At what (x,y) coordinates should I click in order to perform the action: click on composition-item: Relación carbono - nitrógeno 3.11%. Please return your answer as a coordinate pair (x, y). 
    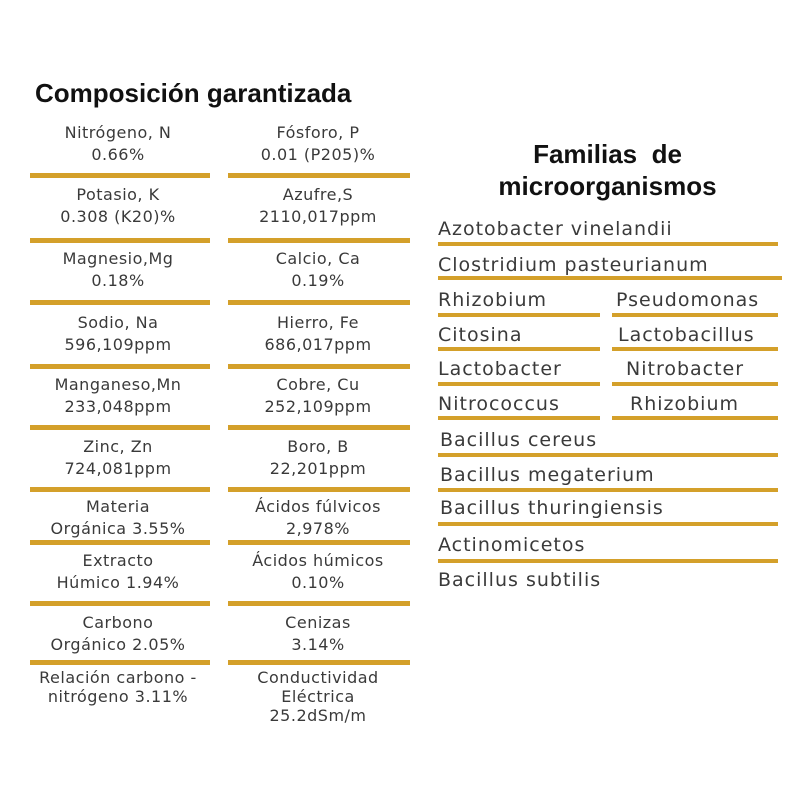
    Looking at the image, I should click on (118, 687).